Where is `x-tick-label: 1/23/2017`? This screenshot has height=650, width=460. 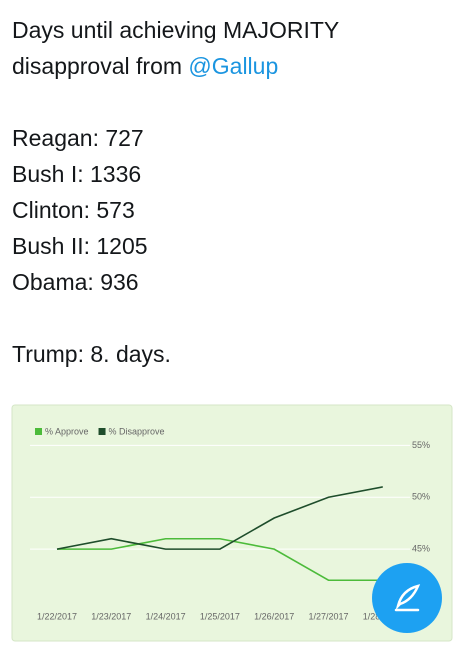
x-tick-label: 1/23/2017 is located at coordinates (111, 616).